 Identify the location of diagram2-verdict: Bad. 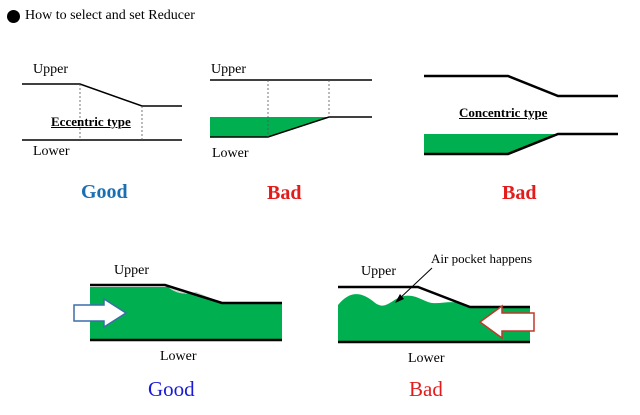
(284, 193).